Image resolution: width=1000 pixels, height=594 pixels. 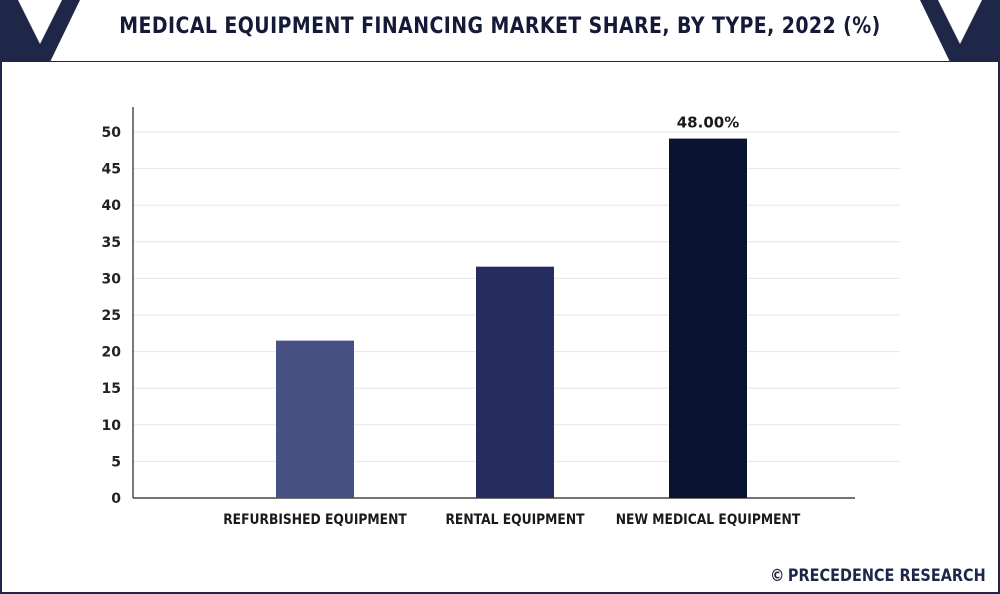 I want to click on y-tick-label: 20, so click(x=112, y=353).